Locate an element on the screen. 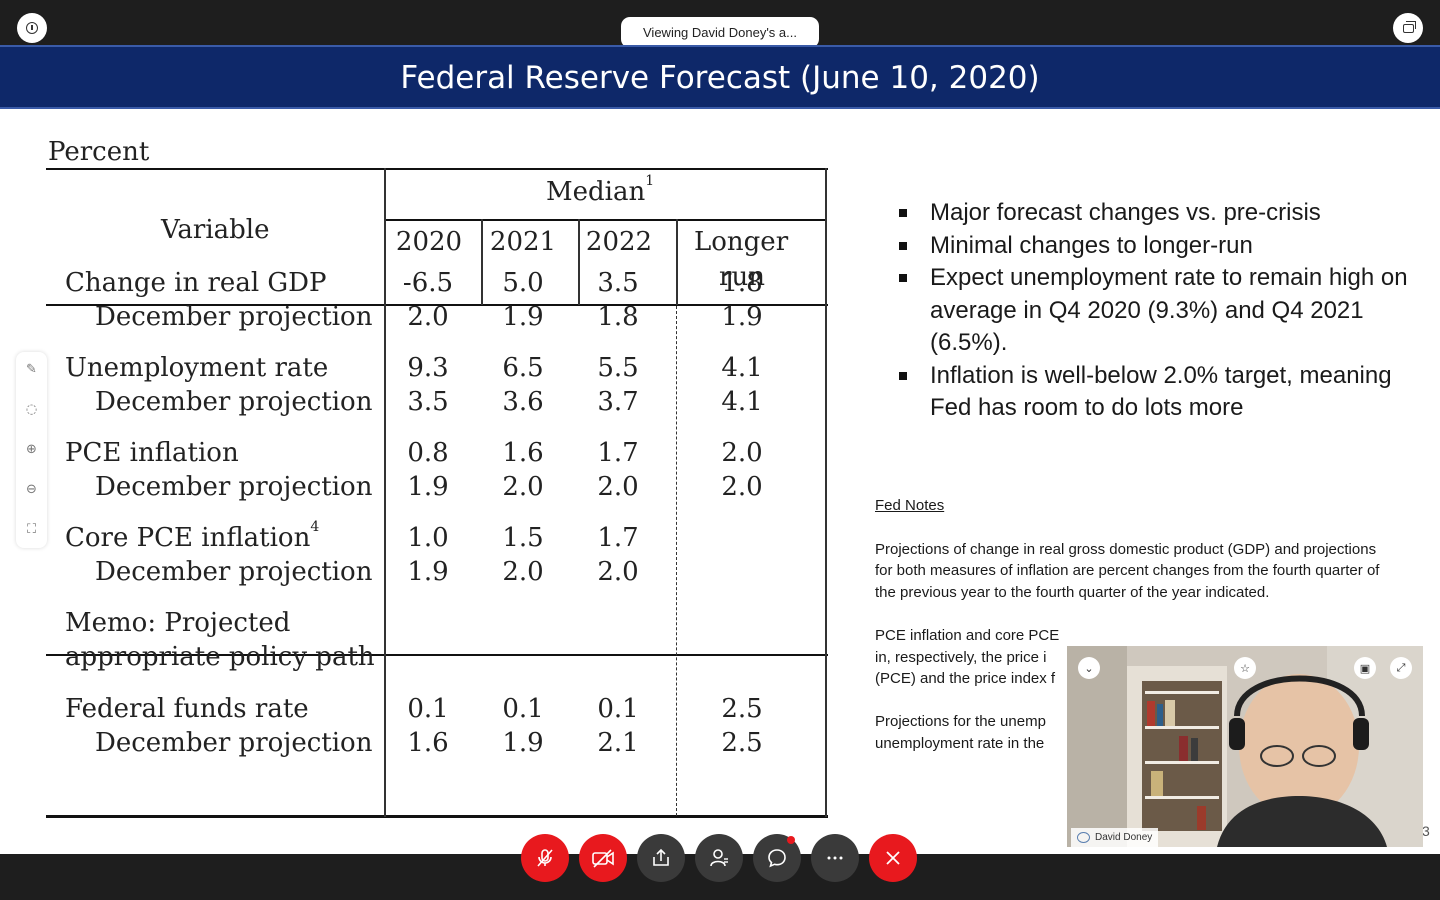 Image resolution: width=1440 pixels, height=900 pixels. row-label: Unemployment rate is located at coordinates (197, 368).